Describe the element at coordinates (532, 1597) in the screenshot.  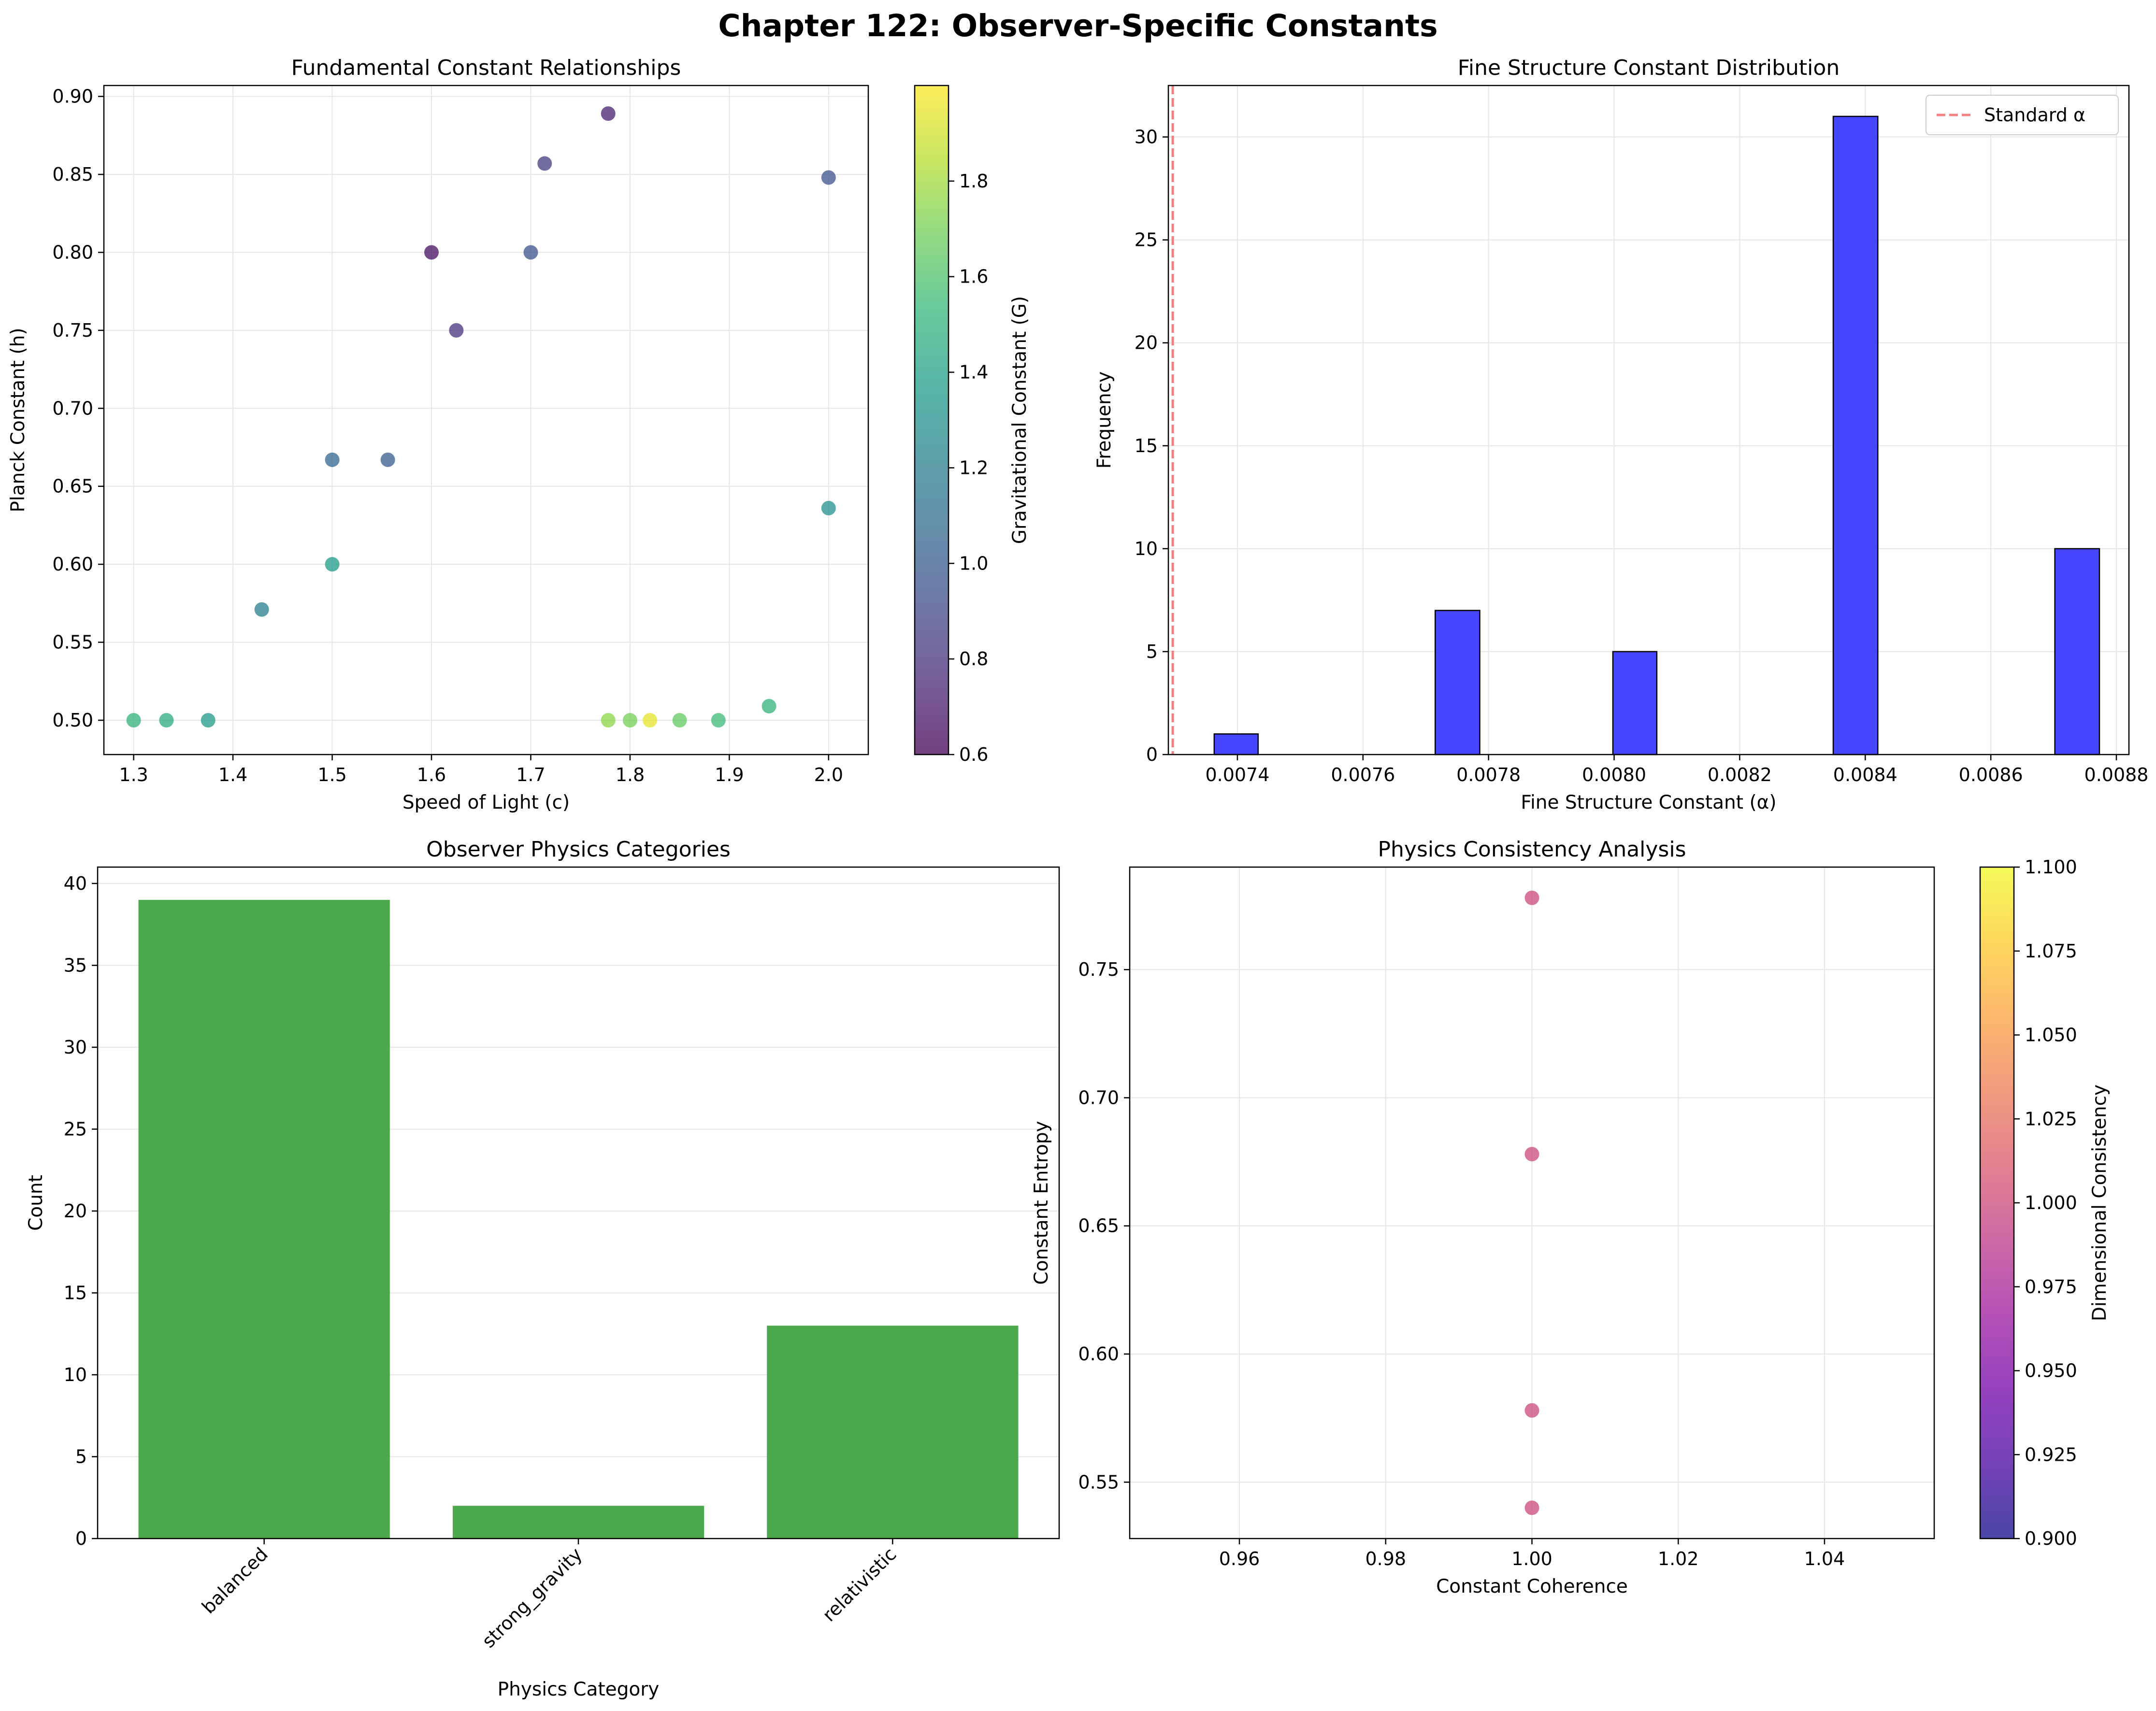
I see `x-tick-label: strong_gravity` at that location.